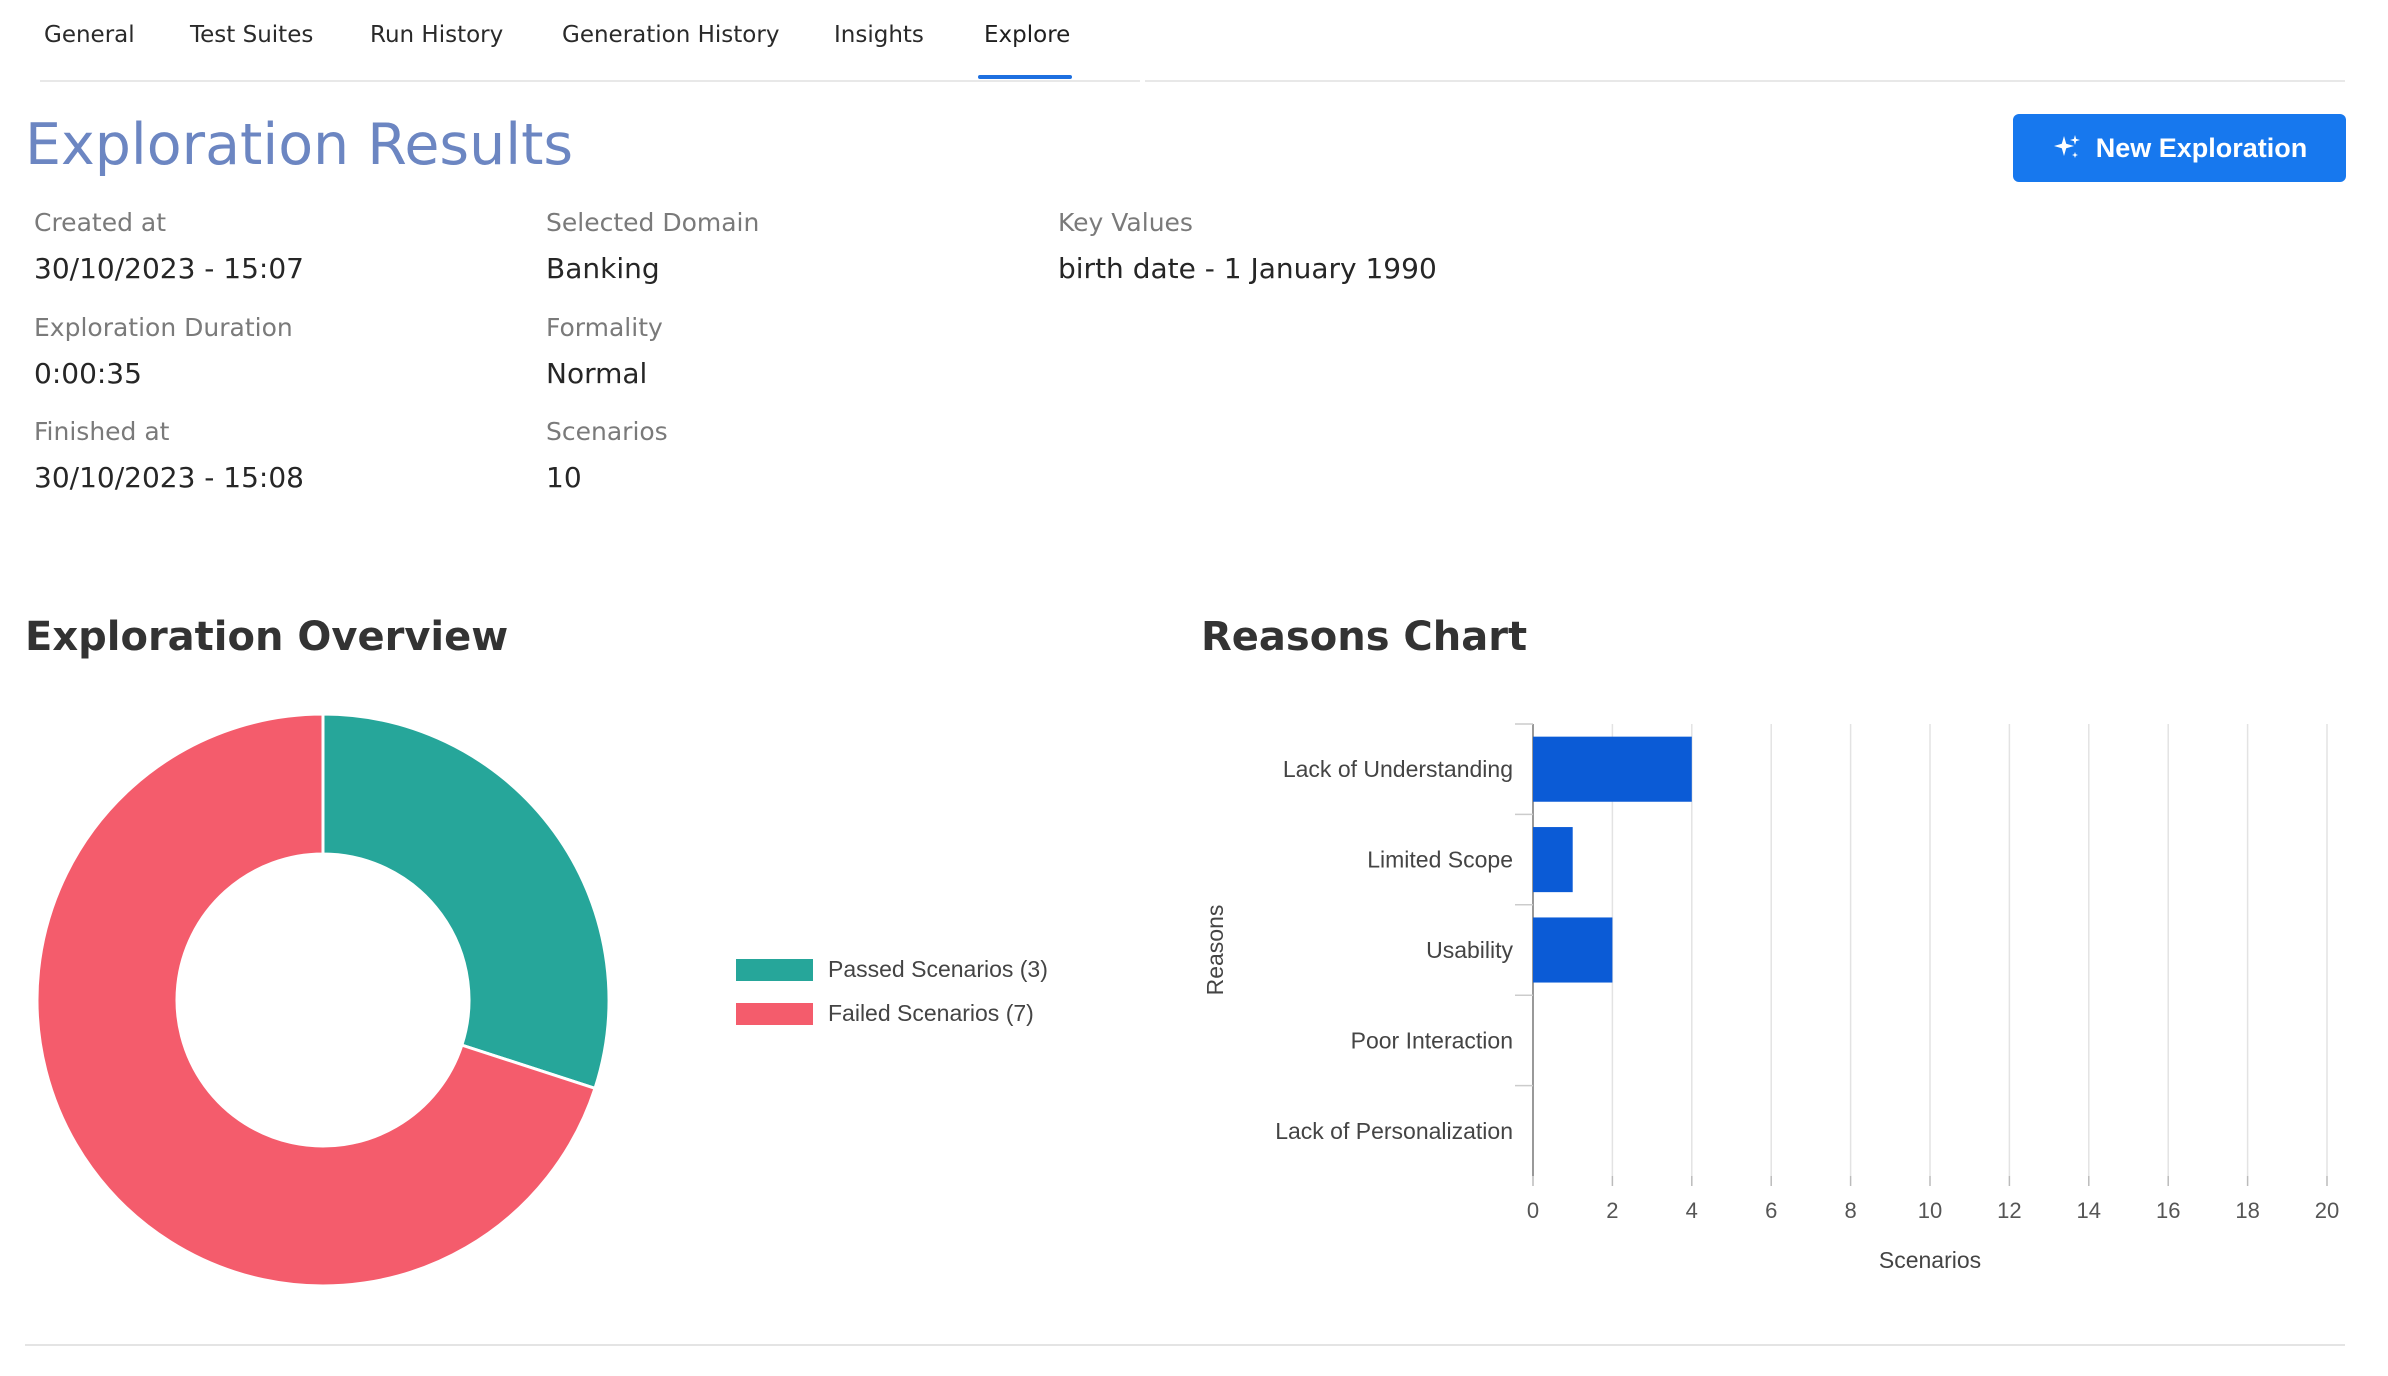 The image size is (2388, 1376). I want to click on y-category-label: Lack of Personalization, so click(1394, 1131).